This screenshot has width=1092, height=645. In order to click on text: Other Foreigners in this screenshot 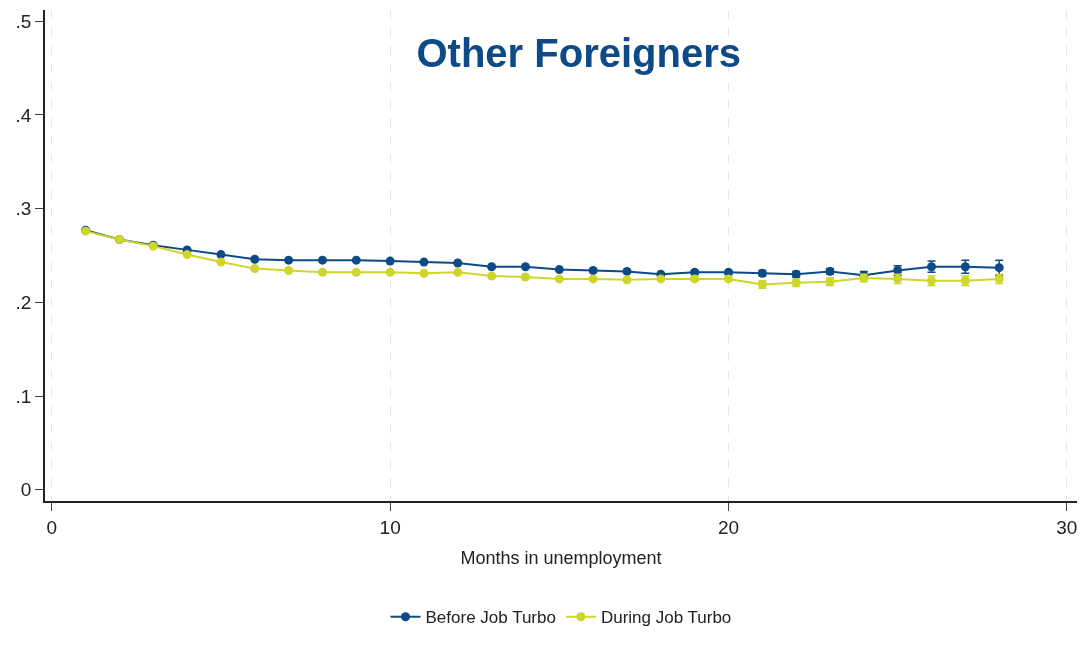, I will do `click(579, 52)`.